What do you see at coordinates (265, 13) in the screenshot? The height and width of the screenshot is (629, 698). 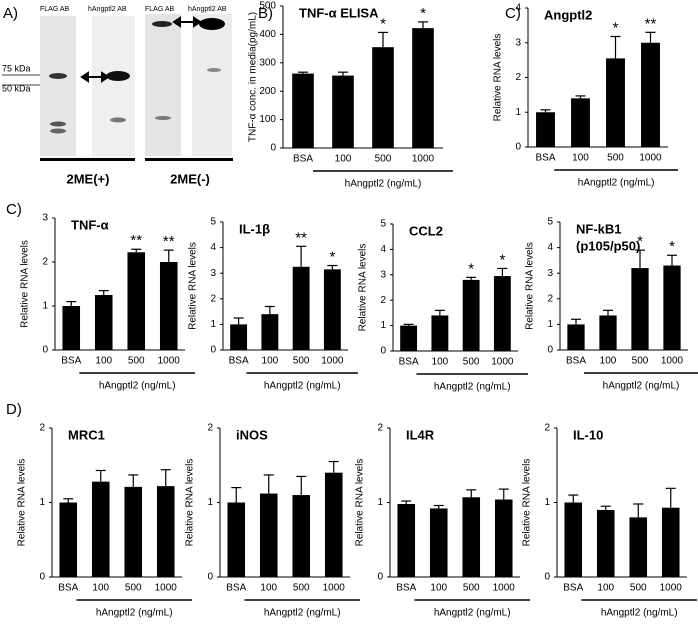 I see `panel-label: B)` at bounding box center [265, 13].